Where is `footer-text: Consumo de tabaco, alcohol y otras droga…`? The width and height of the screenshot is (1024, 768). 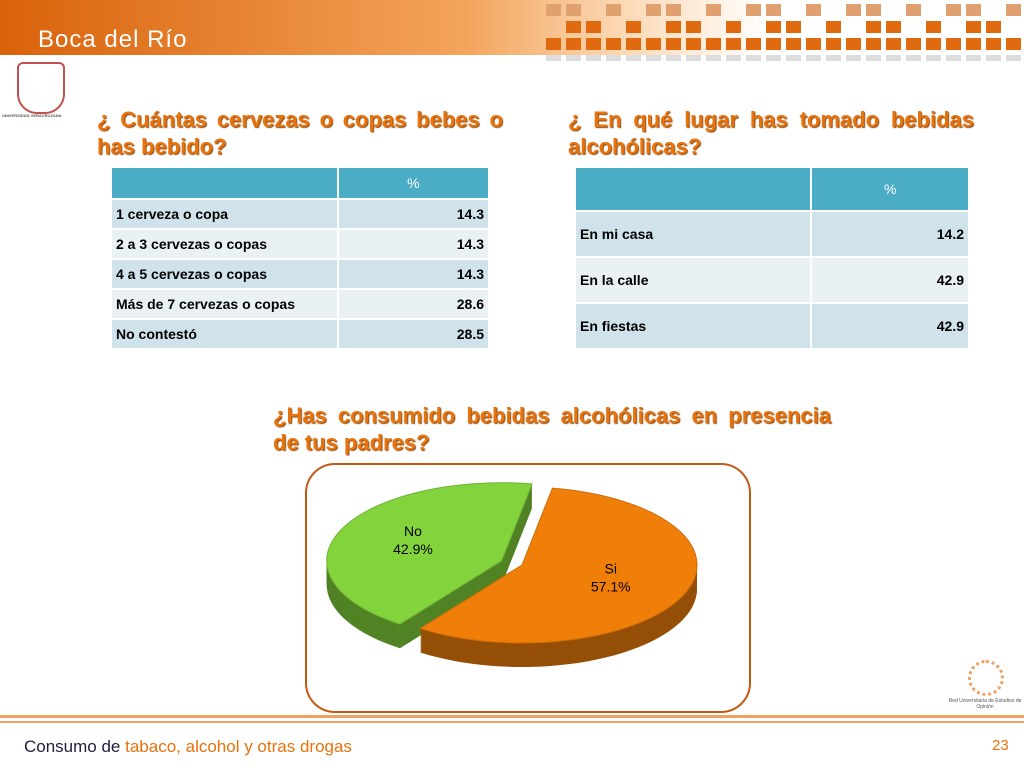
footer-text: Consumo de tabaco, alcohol y otras droga… is located at coordinates (188, 747).